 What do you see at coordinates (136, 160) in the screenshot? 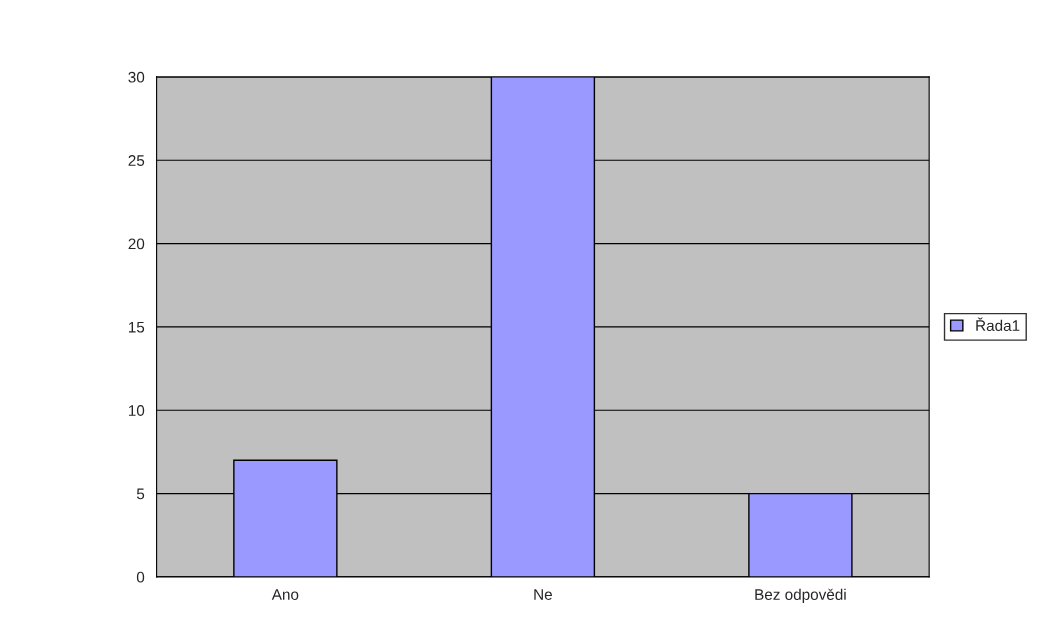
I see `y-tick-label: 25` at bounding box center [136, 160].